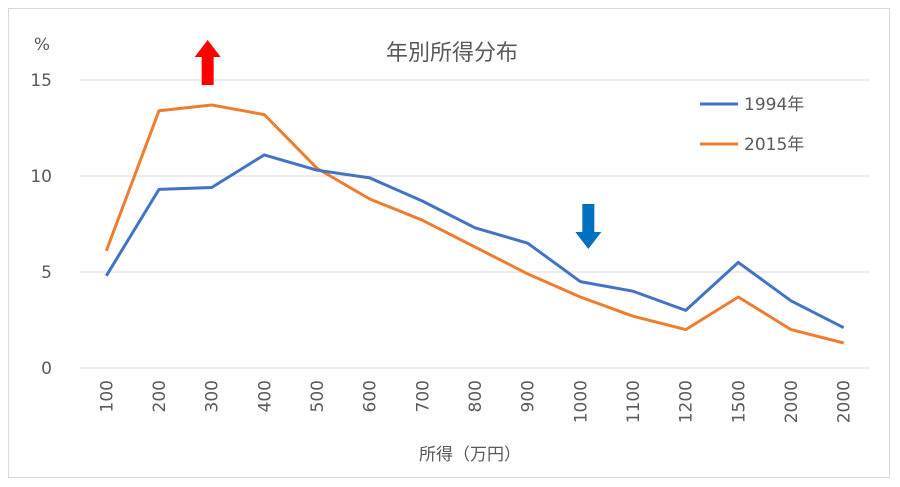 This screenshot has width=900, height=487. I want to click on x-tick-label: 1000, so click(581, 401).